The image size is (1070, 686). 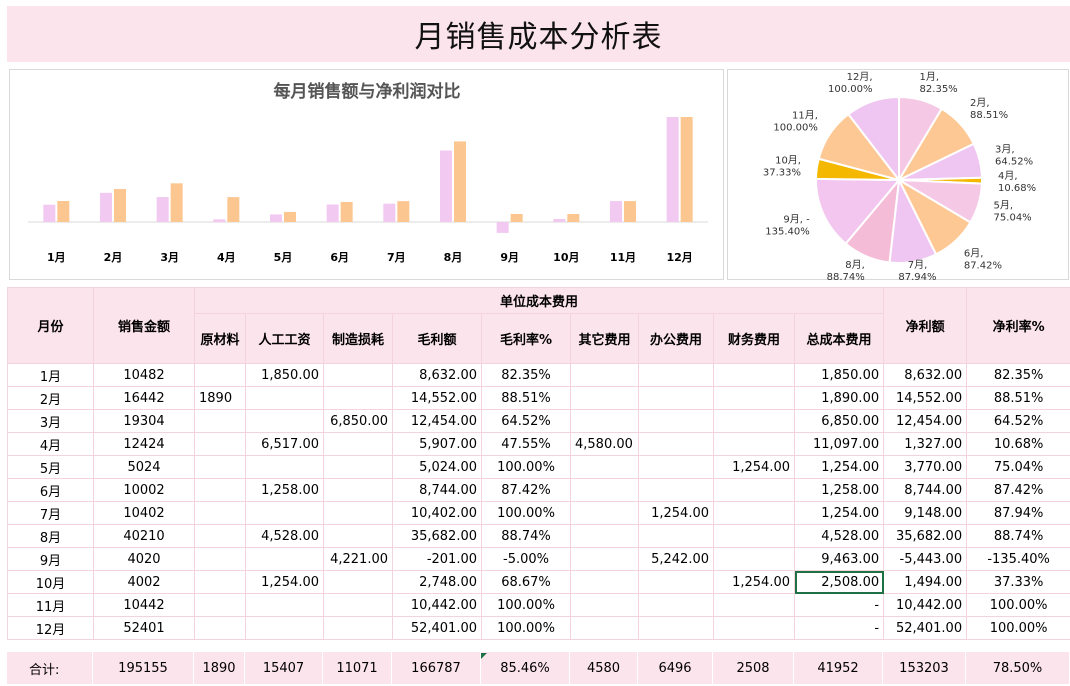 I want to click on table-cell: 1,890.00, so click(x=839, y=398).